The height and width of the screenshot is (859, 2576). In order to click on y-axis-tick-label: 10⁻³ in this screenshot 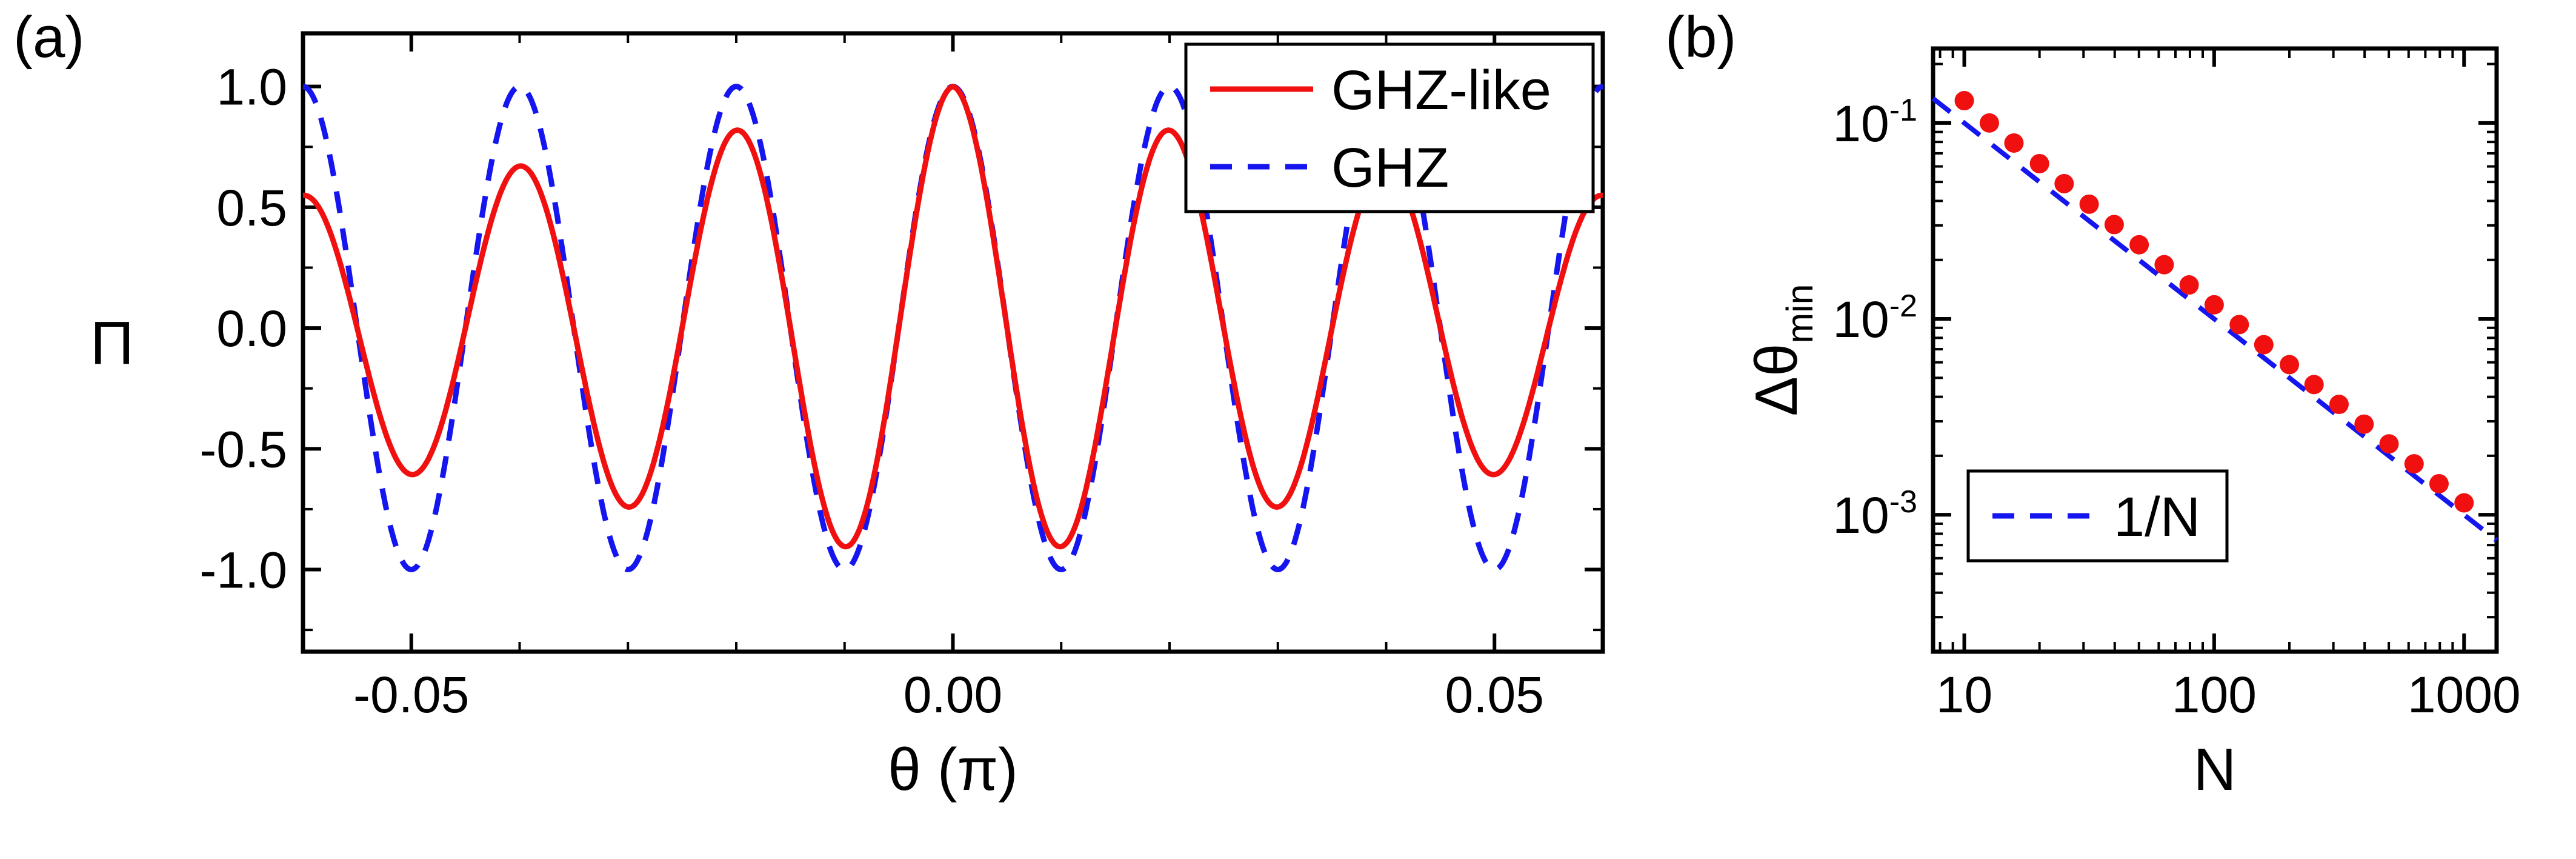, I will do `click(1874, 514)`.